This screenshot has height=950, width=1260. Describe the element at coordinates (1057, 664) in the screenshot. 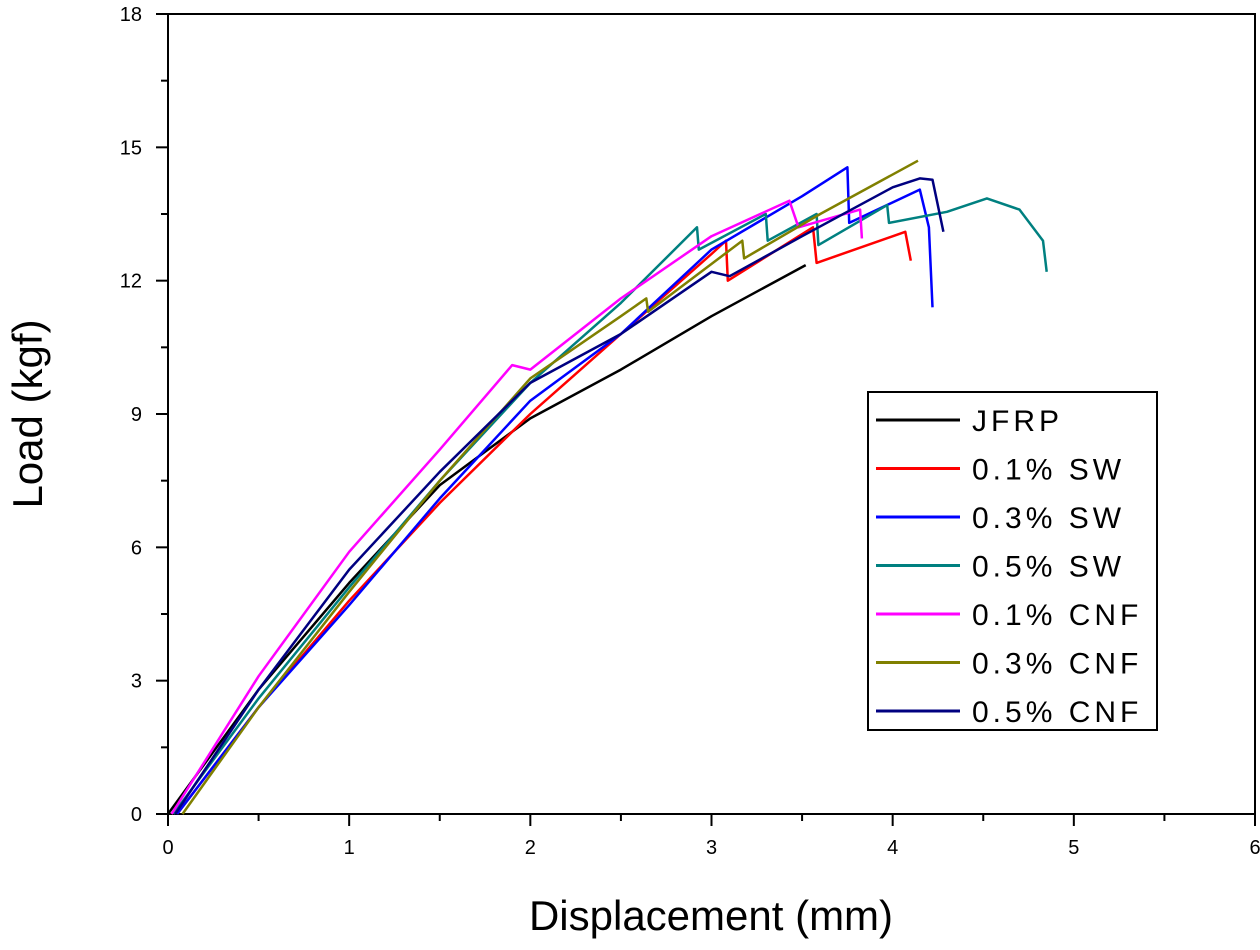

I see `legend-label: 0.3% CNF` at that location.